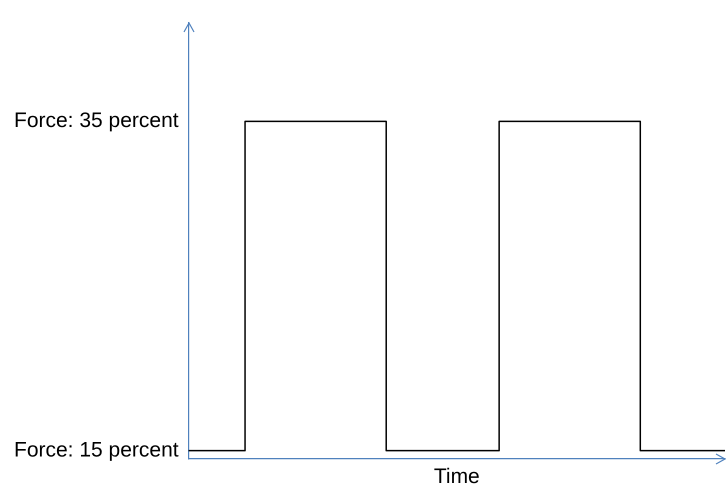 The height and width of the screenshot is (494, 727). I want to click on x-axis-title: Time, so click(457, 476).